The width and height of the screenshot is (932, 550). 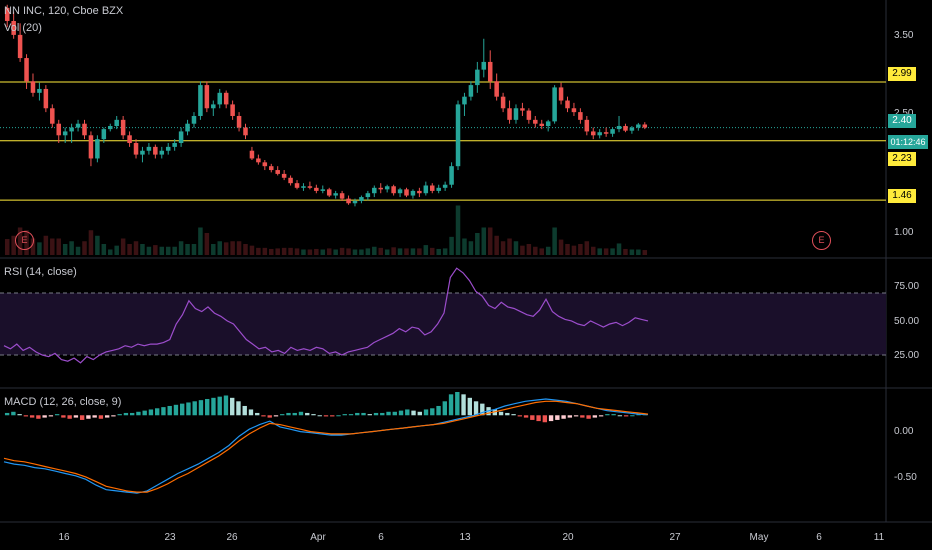 What do you see at coordinates (170, 537) in the screenshot?
I see `date-tick: 23` at bounding box center [170, 537].